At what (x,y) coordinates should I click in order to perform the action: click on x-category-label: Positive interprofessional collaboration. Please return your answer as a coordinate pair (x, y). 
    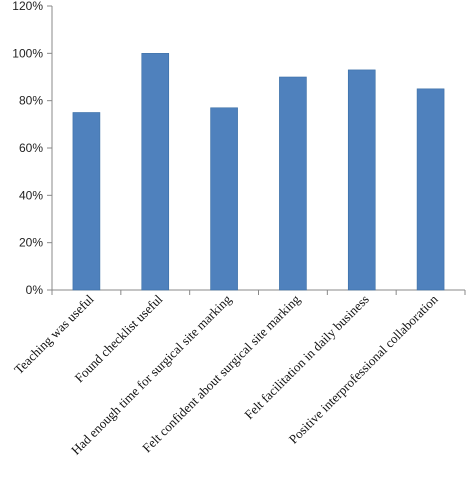
    Looking at the image, I should click on (363, 368).